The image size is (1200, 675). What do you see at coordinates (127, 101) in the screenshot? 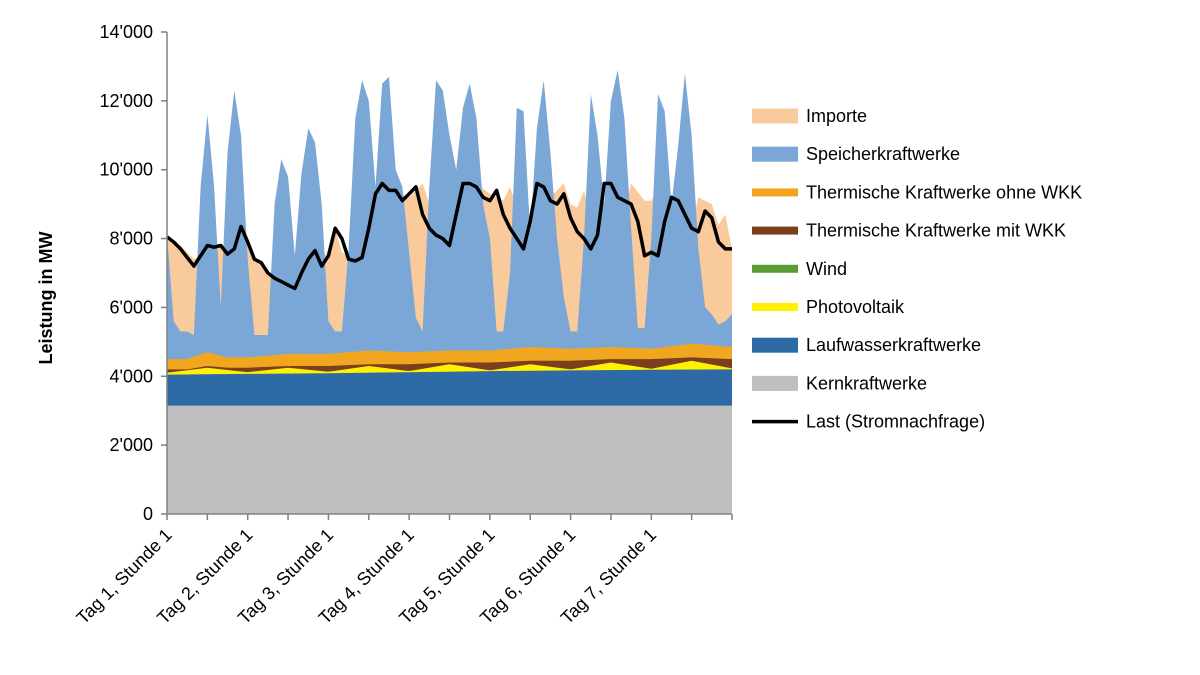
I see `y-tick-label: 12'000` at bounding box center [127, 101].